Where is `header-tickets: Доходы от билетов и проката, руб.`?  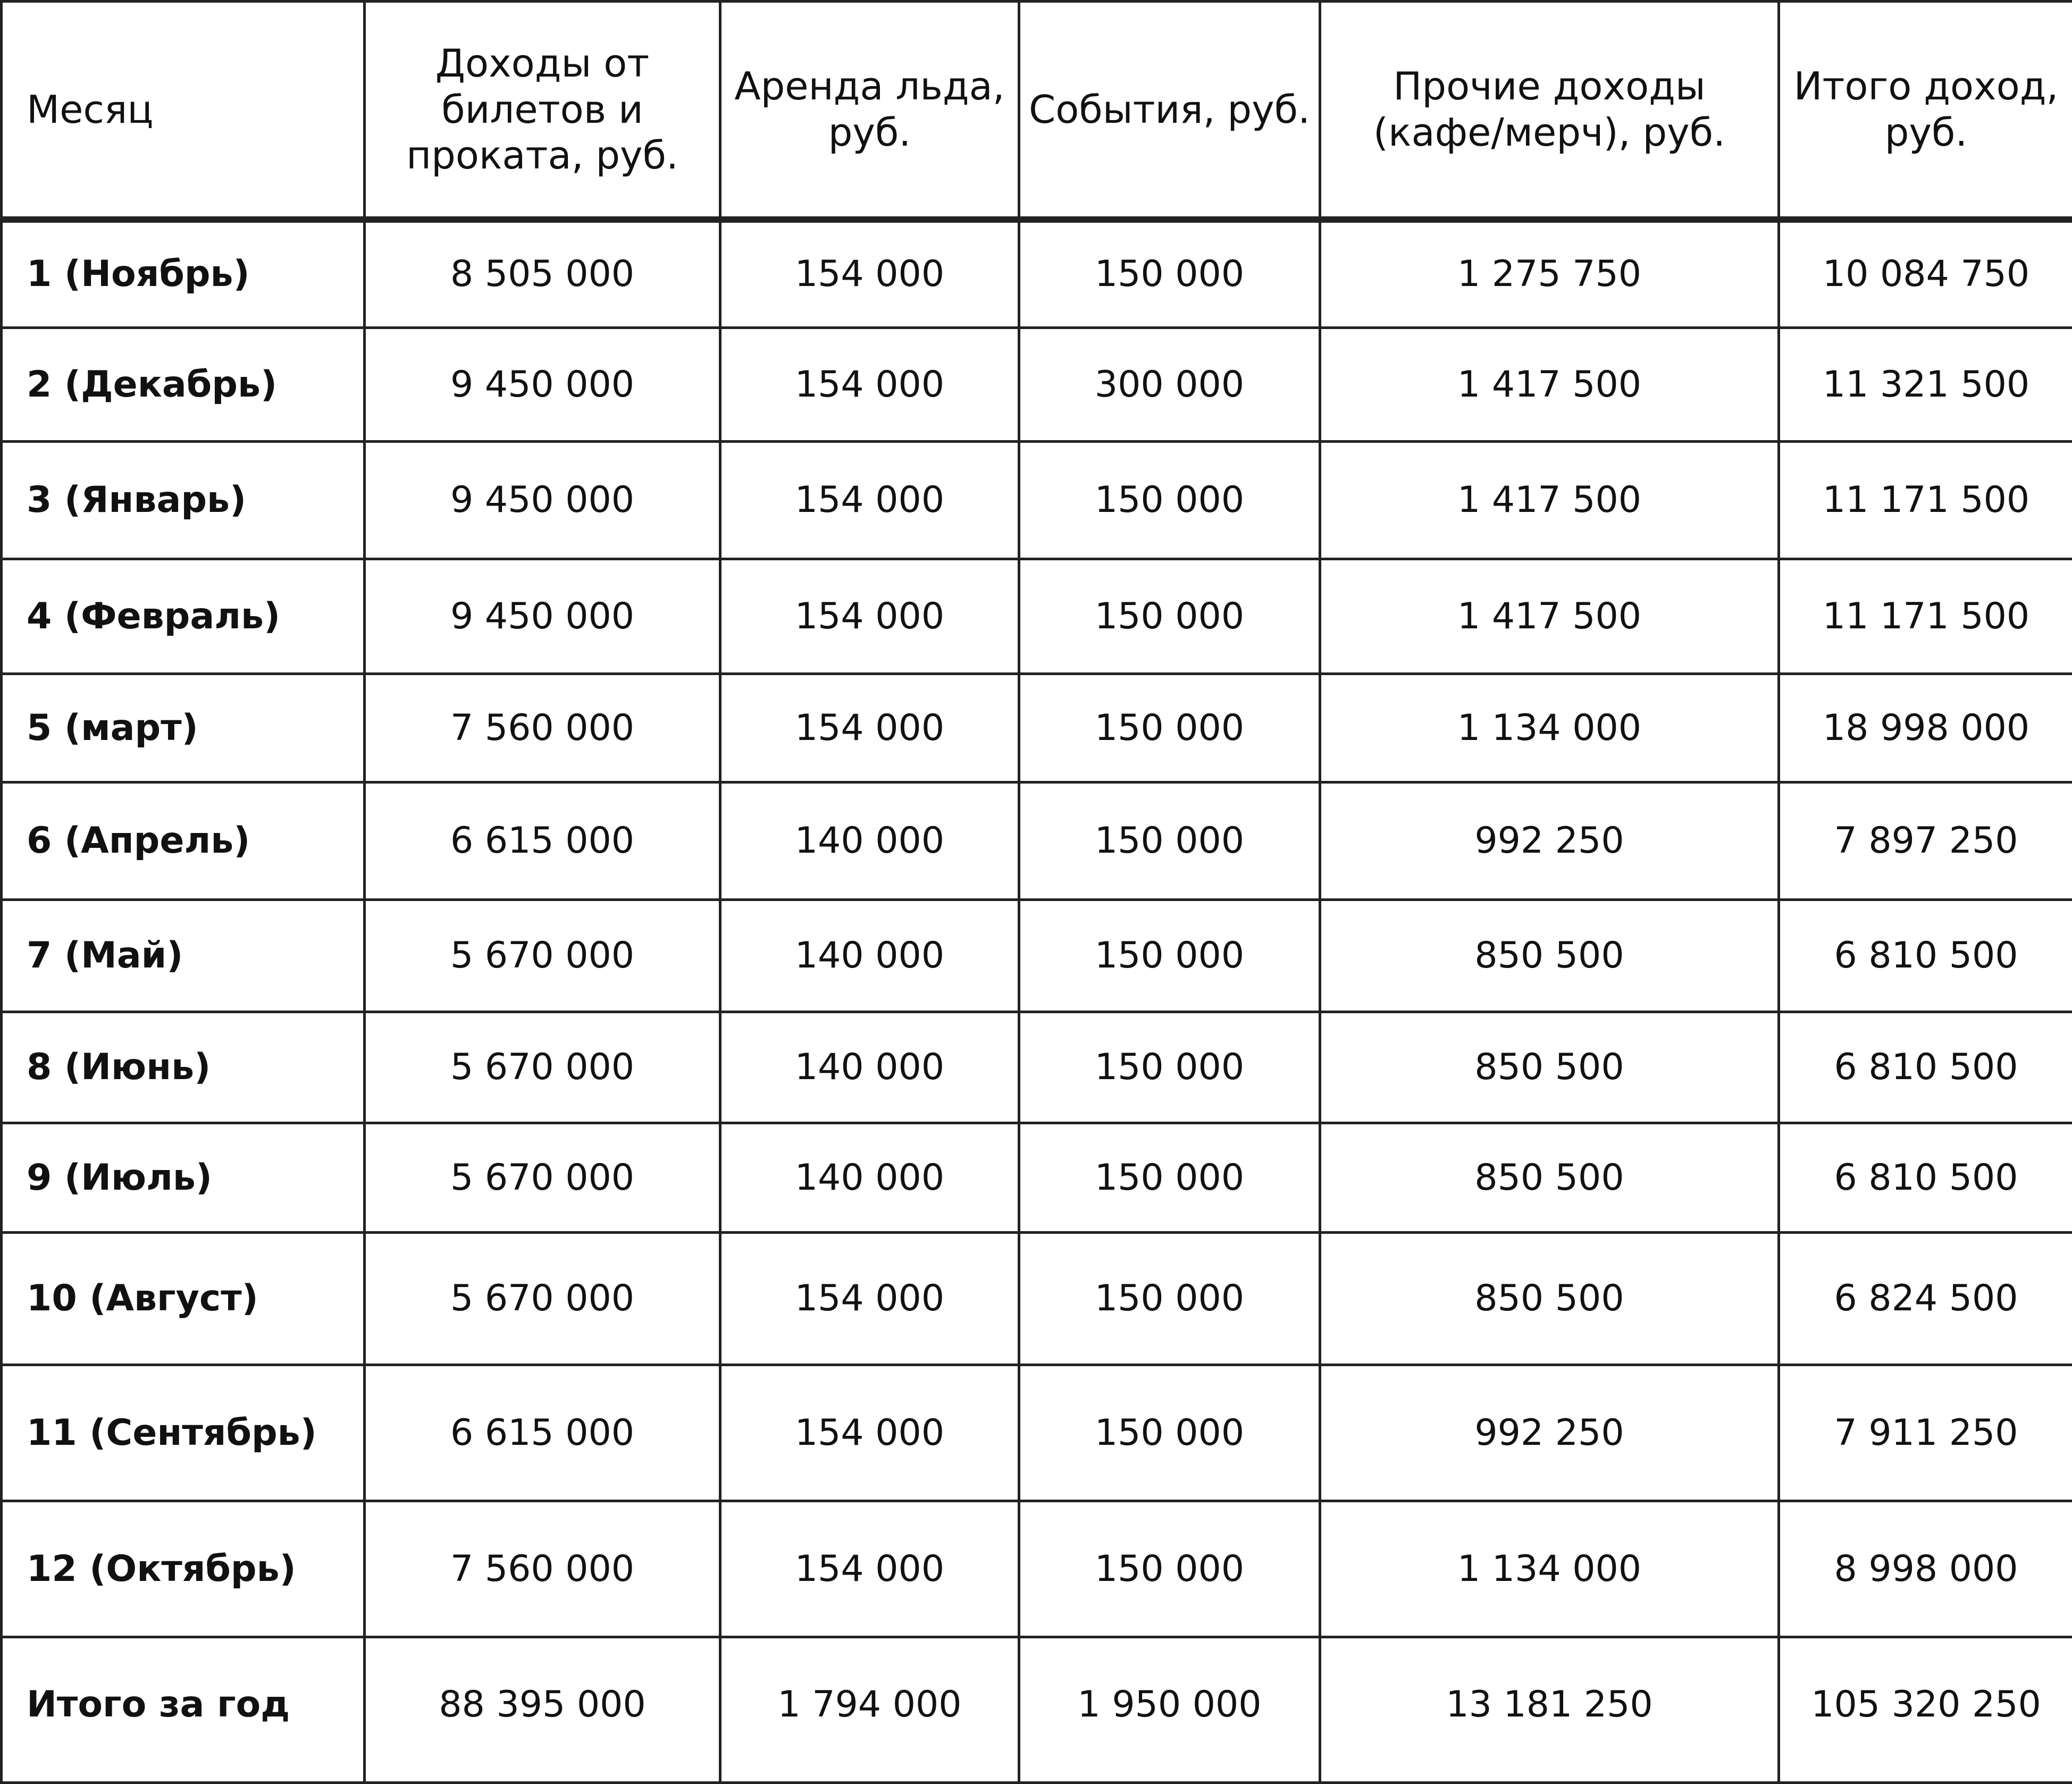
header-tickets: Доходы от билетов и проката, руб. is located at coordinates (542, 111).